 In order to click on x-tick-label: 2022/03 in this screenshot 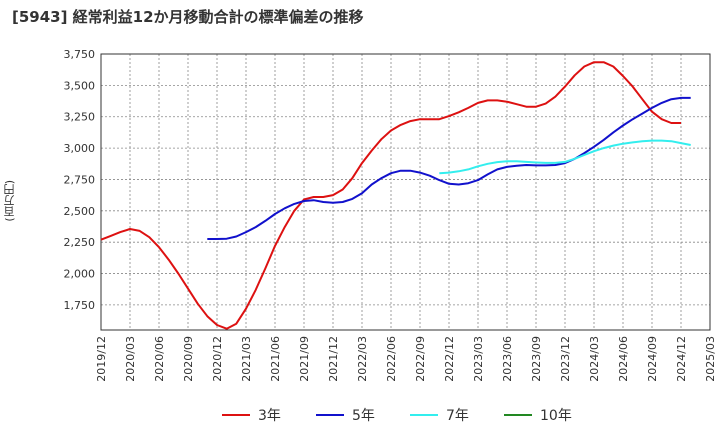, I will do `click(362, 359)`.